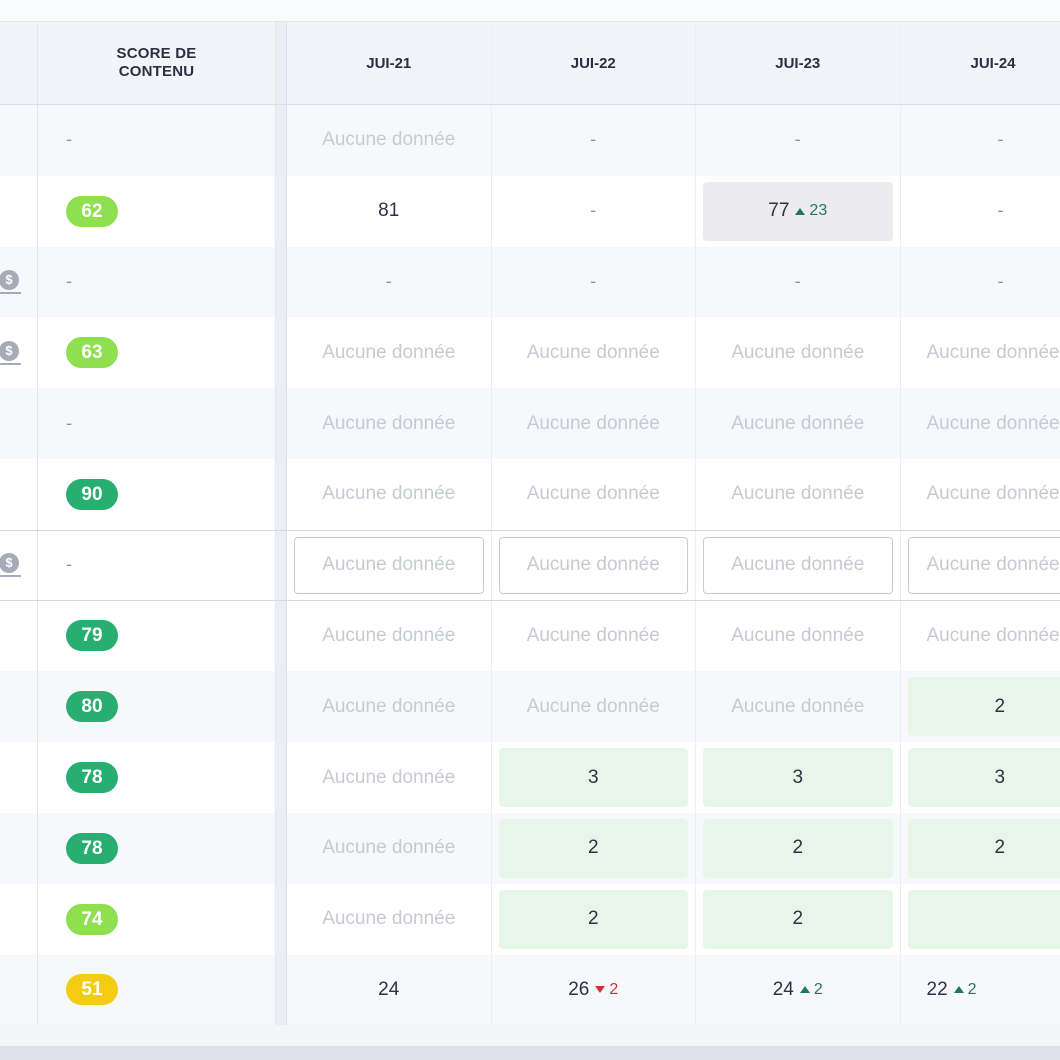  I want to click on position-value: 81, so click(389, 211).